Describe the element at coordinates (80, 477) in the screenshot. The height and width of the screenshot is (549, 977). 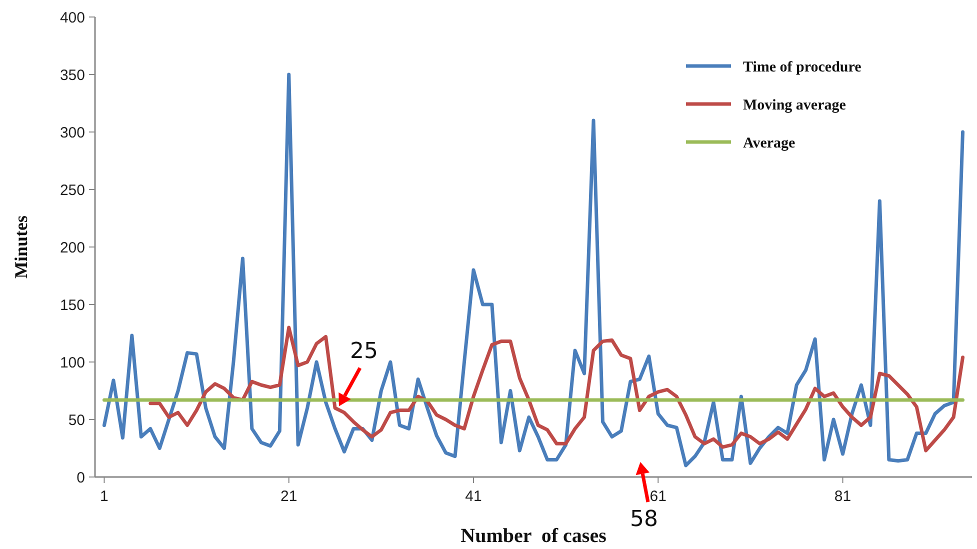
I see `y-tick-label: 0` at that location.